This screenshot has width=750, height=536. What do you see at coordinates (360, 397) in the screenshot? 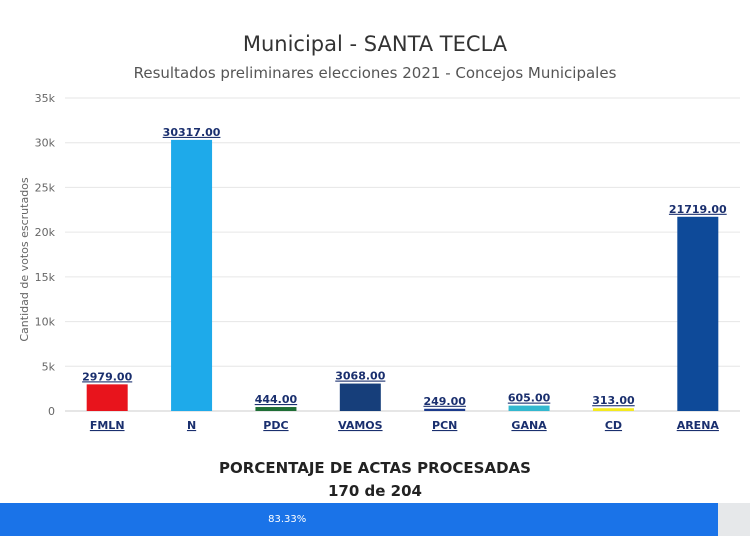
I see `bar-vamos` at bounding box center [360, 397].